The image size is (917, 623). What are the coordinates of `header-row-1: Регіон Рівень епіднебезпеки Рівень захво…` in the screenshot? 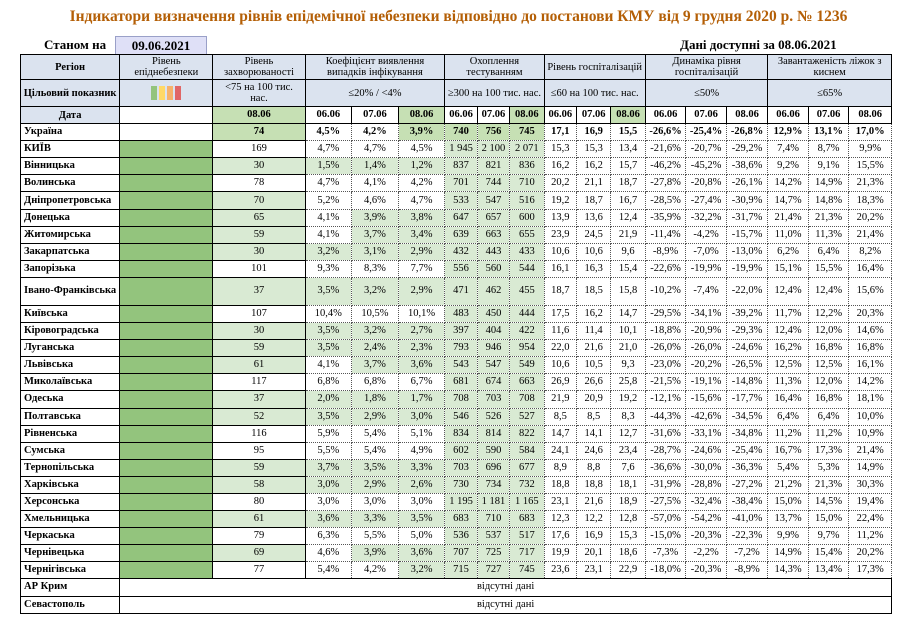 It's located at (455, 67).